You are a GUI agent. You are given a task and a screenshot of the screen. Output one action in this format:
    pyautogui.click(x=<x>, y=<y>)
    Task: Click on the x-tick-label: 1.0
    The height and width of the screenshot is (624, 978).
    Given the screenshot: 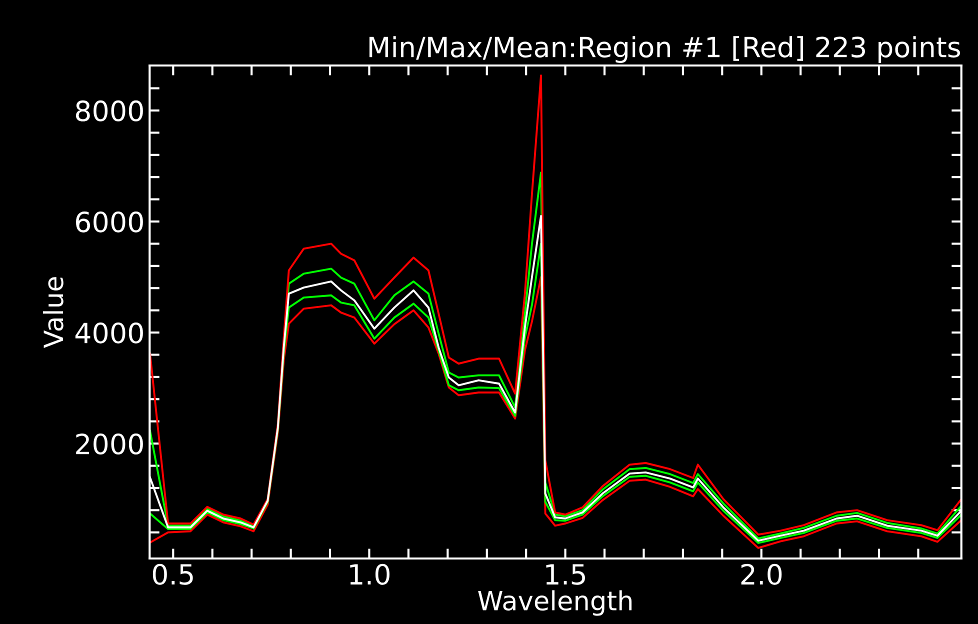 What is the action you would take?
    pyautogui.click(x=370, y=574)
    